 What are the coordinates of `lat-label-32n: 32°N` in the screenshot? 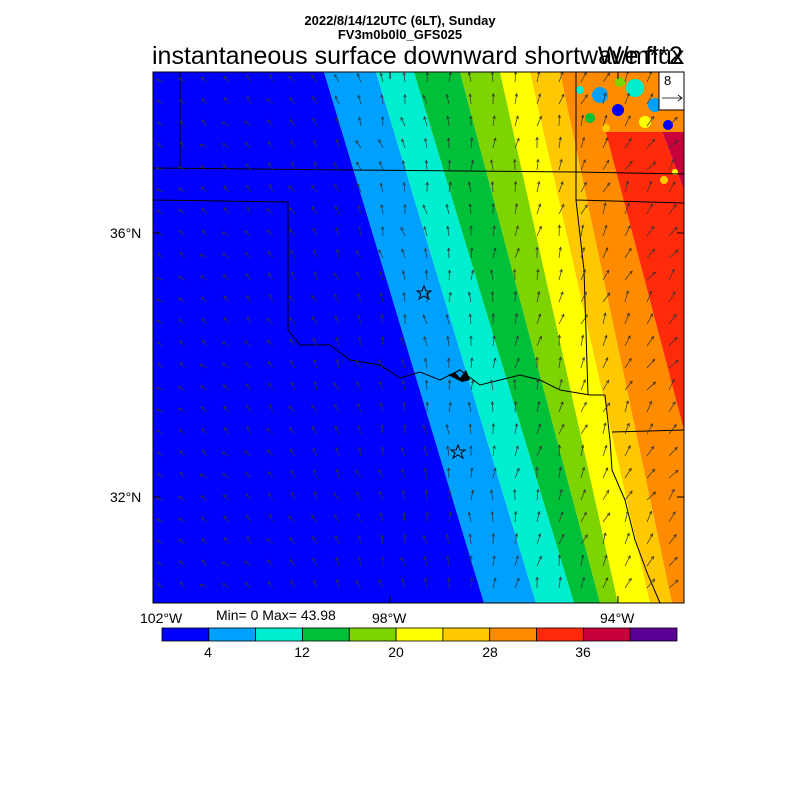 It's located at (126, 497).